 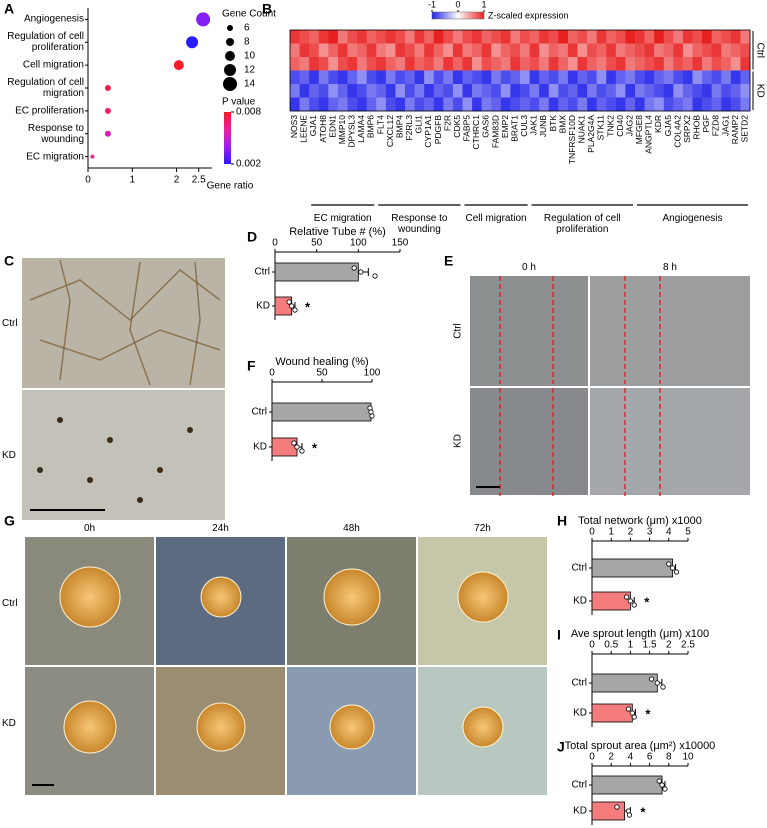 What do you see at coordinates (248, 164) in the screenshot?
I see `color-scale-label: 0.002` at bounding box center [248, 164].